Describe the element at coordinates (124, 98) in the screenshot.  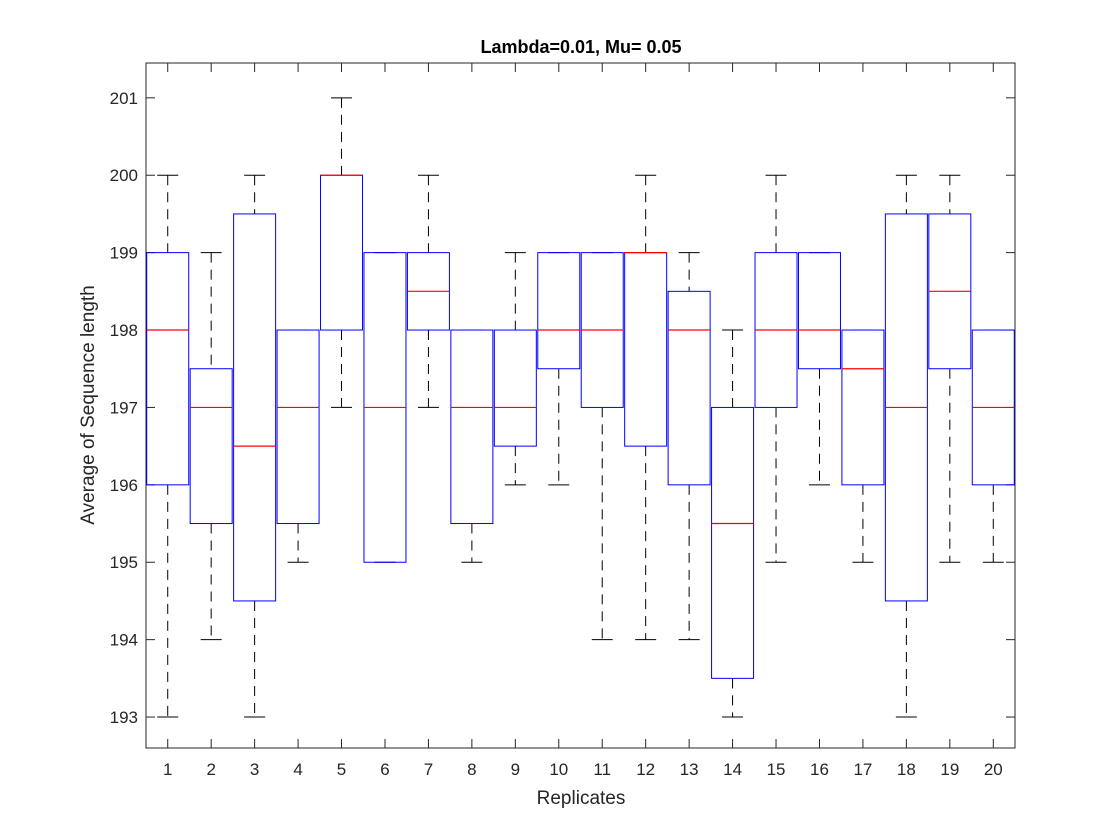
I see `y-tick-label: 201` at that location.